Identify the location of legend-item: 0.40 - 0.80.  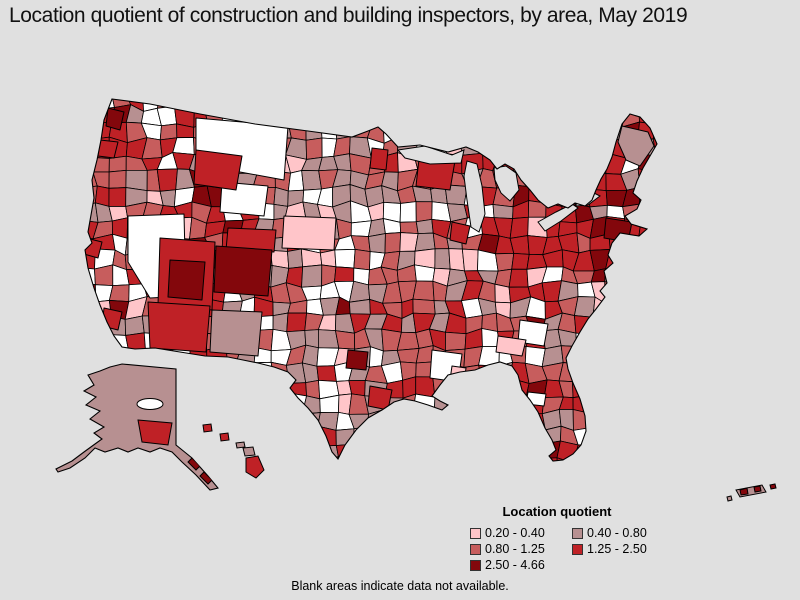
(616, 533).